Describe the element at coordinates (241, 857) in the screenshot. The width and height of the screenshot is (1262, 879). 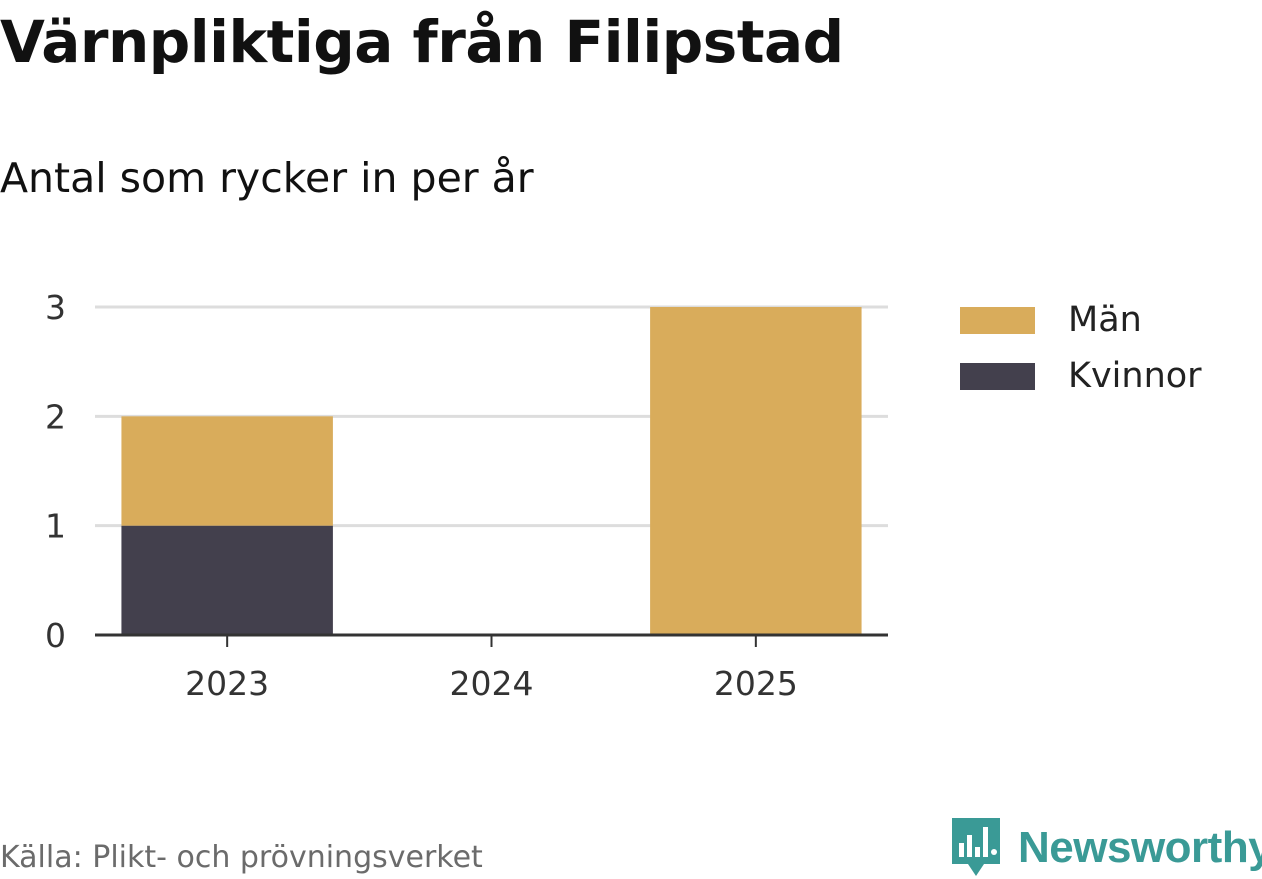
I see `source-note: Källa: Plikt- och prövningsverket` at that location.